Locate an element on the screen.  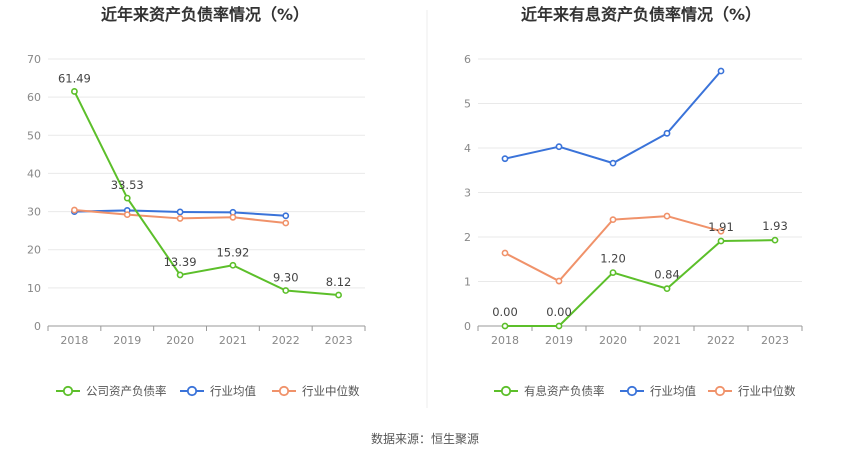
data-label: 33.53 is located at coordinates (127, 185).